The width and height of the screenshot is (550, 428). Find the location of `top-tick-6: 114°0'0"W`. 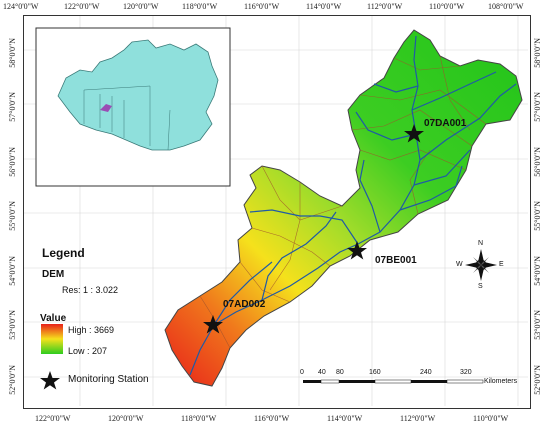

top-tick-6: 114°0'0"W is located at coordinates (324, 6).